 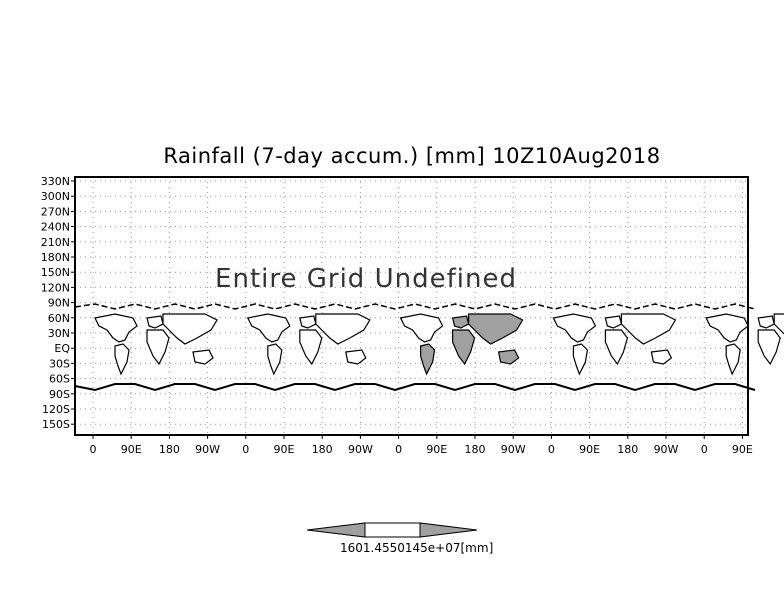 I want to click on y-tick-label: 30N, so click(x=59, y=333).